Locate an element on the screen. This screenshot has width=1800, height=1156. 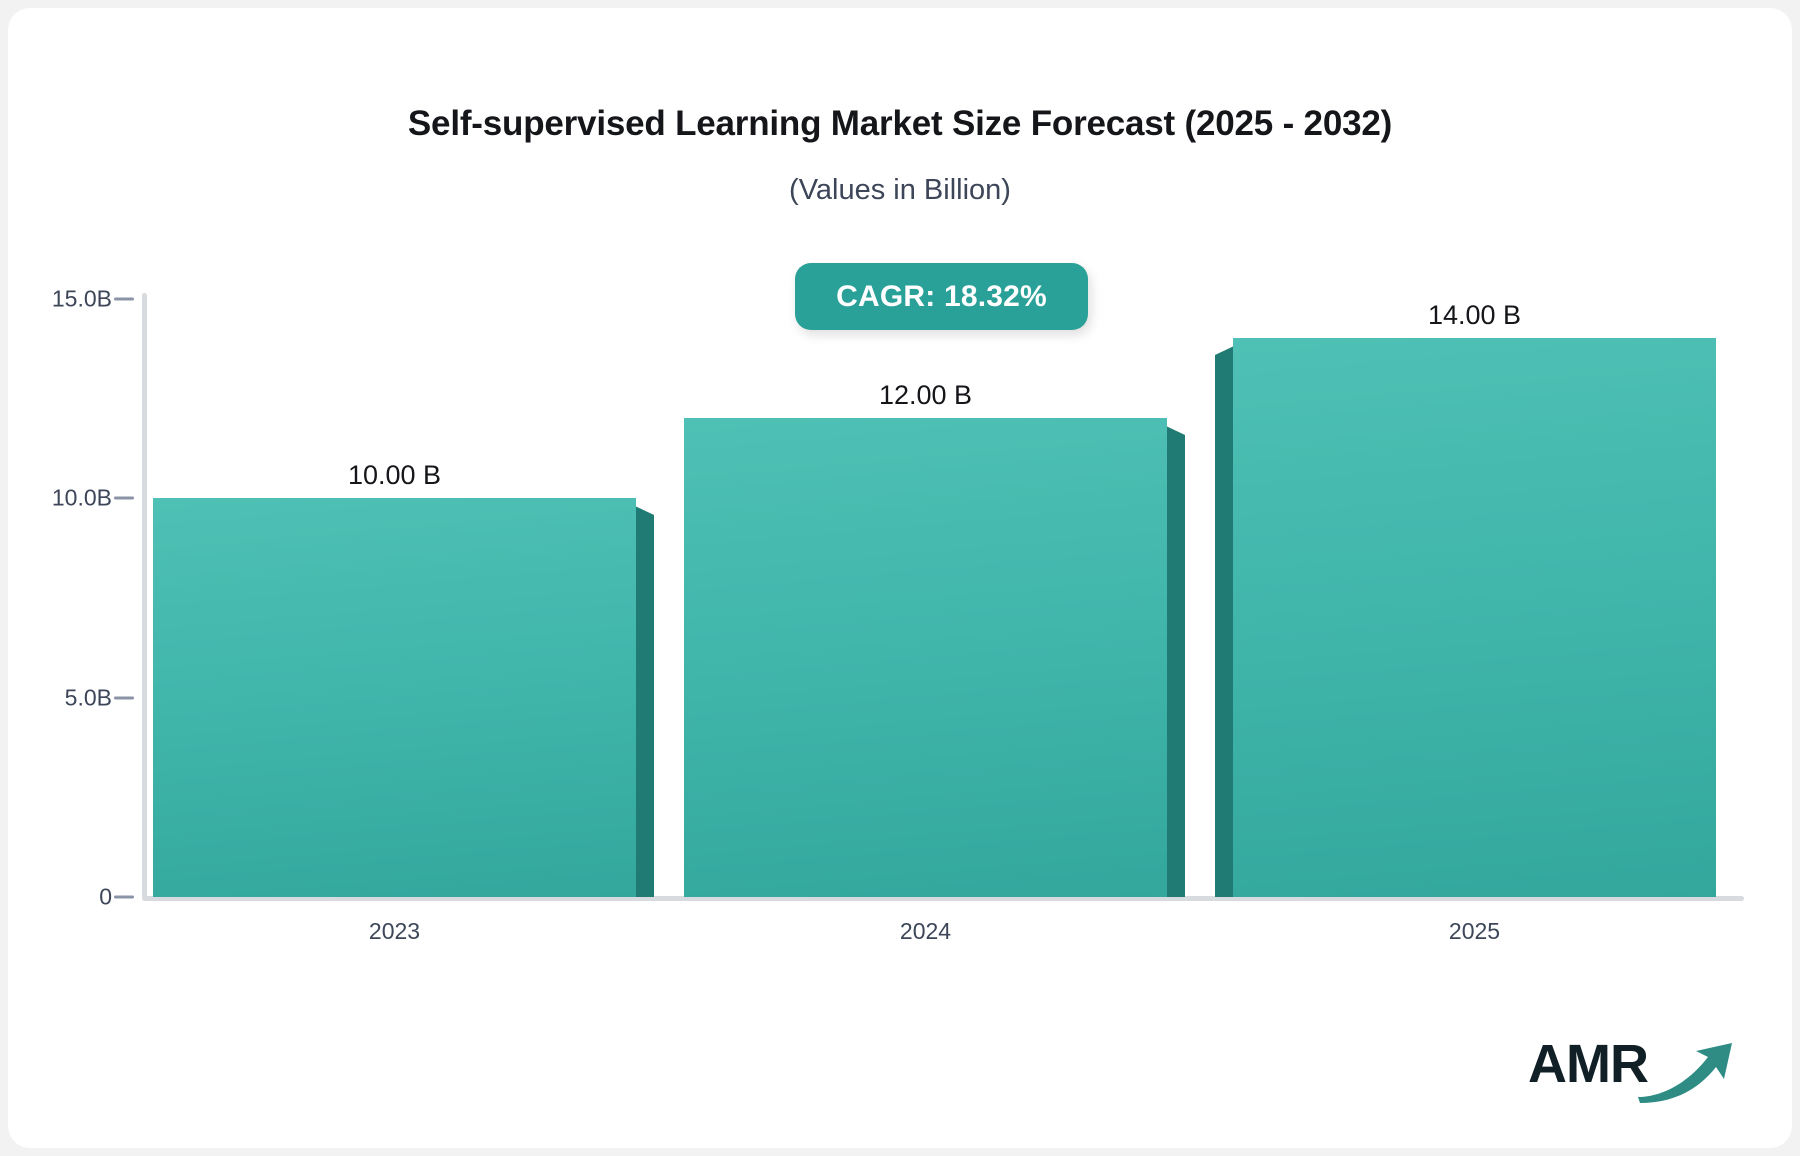
bar-face-2023 is located at coordinates (394, 697).